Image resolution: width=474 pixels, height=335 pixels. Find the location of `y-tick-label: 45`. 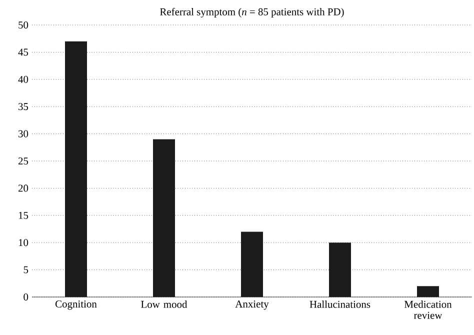

y-tick-label: 45 is located at coordinates (23, 52).